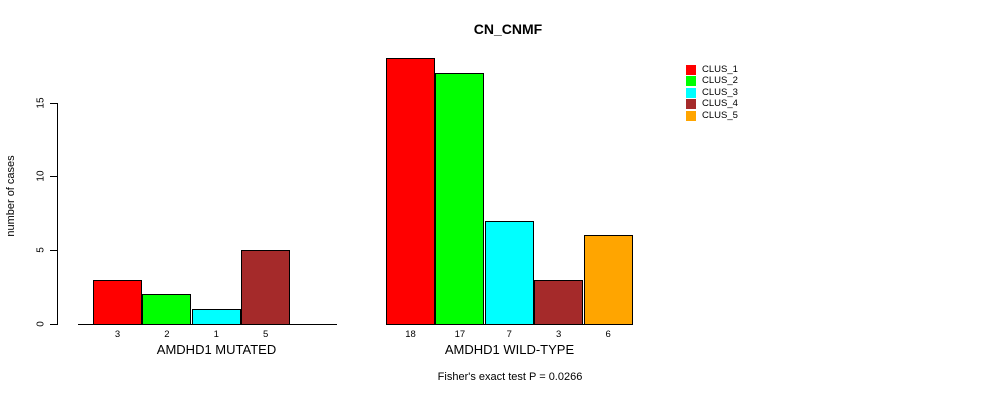 The image size is (990, 400). Describe the element at coordinates (460, 334) in the screenshot. I see `bar-value-label: 17` at that location.